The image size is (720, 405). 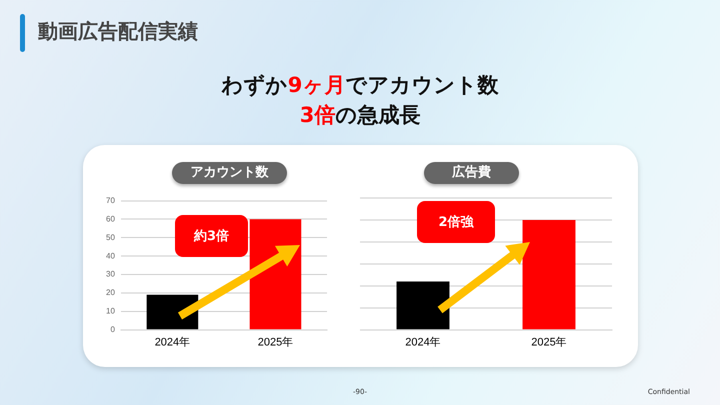 What do you see at coordinates (229, 173) in the screenshot?
I see `chart-title: アカウント数` at bounding box center [229, 173].